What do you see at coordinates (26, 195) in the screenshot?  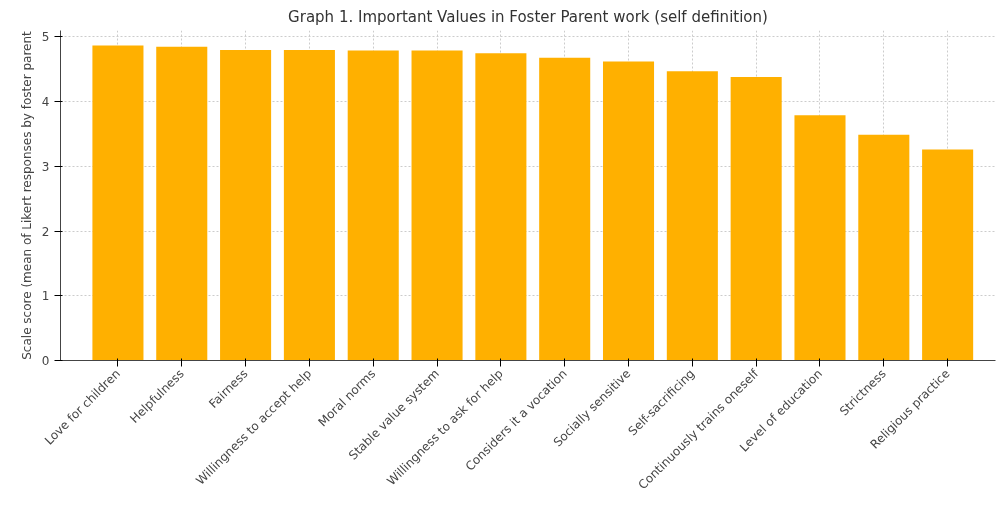 I see `y-axis-title: Scale score (mean of Likert responses by foster parent` at bounding box center [26, 195].